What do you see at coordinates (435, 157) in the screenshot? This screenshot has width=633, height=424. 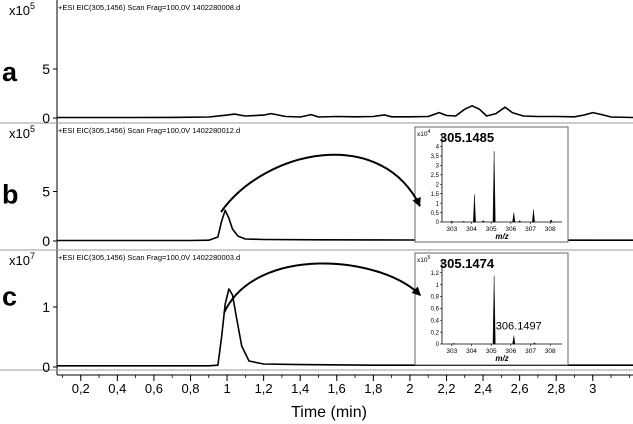 I see `inset-y-tick-label: 3,5` at bounding box center [435, 157].